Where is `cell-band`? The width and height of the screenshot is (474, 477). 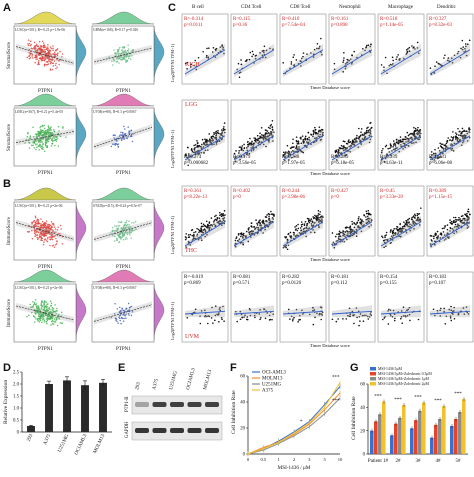 cell-band is located at coordinates (352, 311).